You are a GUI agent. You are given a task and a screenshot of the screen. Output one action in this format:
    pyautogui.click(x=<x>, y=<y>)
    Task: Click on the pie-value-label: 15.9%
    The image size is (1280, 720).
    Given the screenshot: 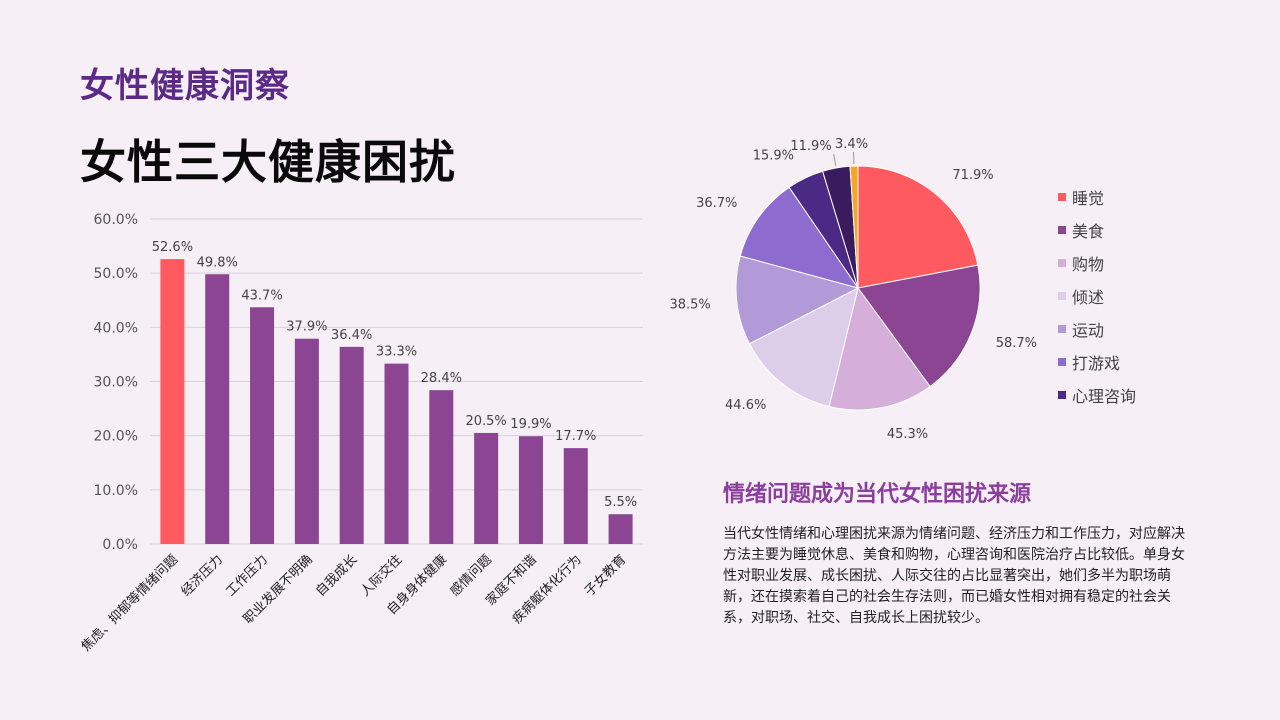 What is the action you would take?
    pyautogui.click(x=773, y=156)
    